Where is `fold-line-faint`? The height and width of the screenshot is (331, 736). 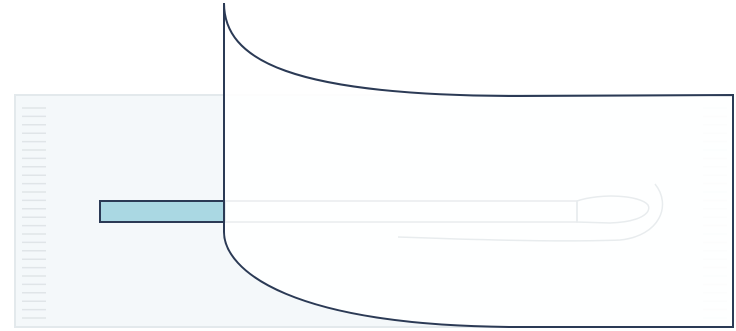
fold-line-faint is located at coordinates (530, 212).